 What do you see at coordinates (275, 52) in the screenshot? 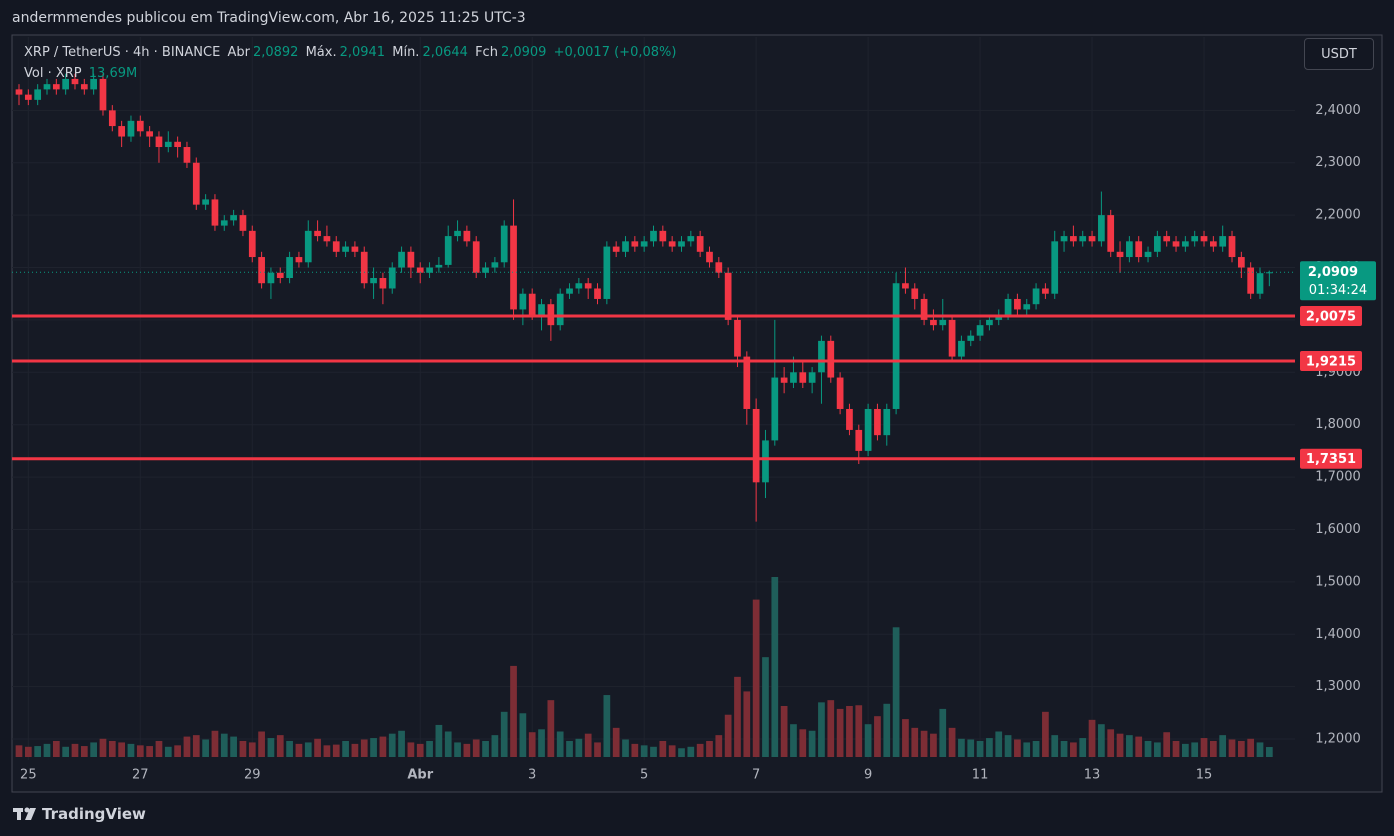
I see `open: 2,0892` at bounding box center [275, 52].